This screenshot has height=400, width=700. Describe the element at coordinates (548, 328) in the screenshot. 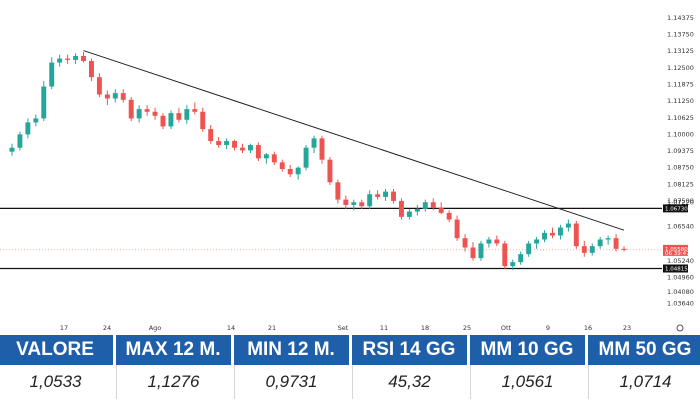

I see `x-tick-label: 9` at that location.